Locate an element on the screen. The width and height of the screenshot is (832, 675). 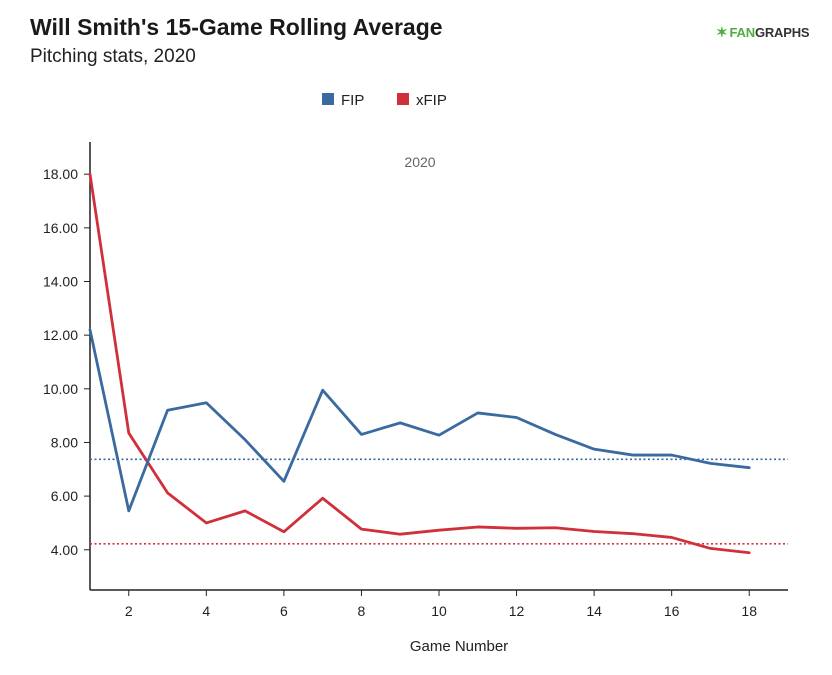
season-label: 2020 is located at coordinates (419, 162).